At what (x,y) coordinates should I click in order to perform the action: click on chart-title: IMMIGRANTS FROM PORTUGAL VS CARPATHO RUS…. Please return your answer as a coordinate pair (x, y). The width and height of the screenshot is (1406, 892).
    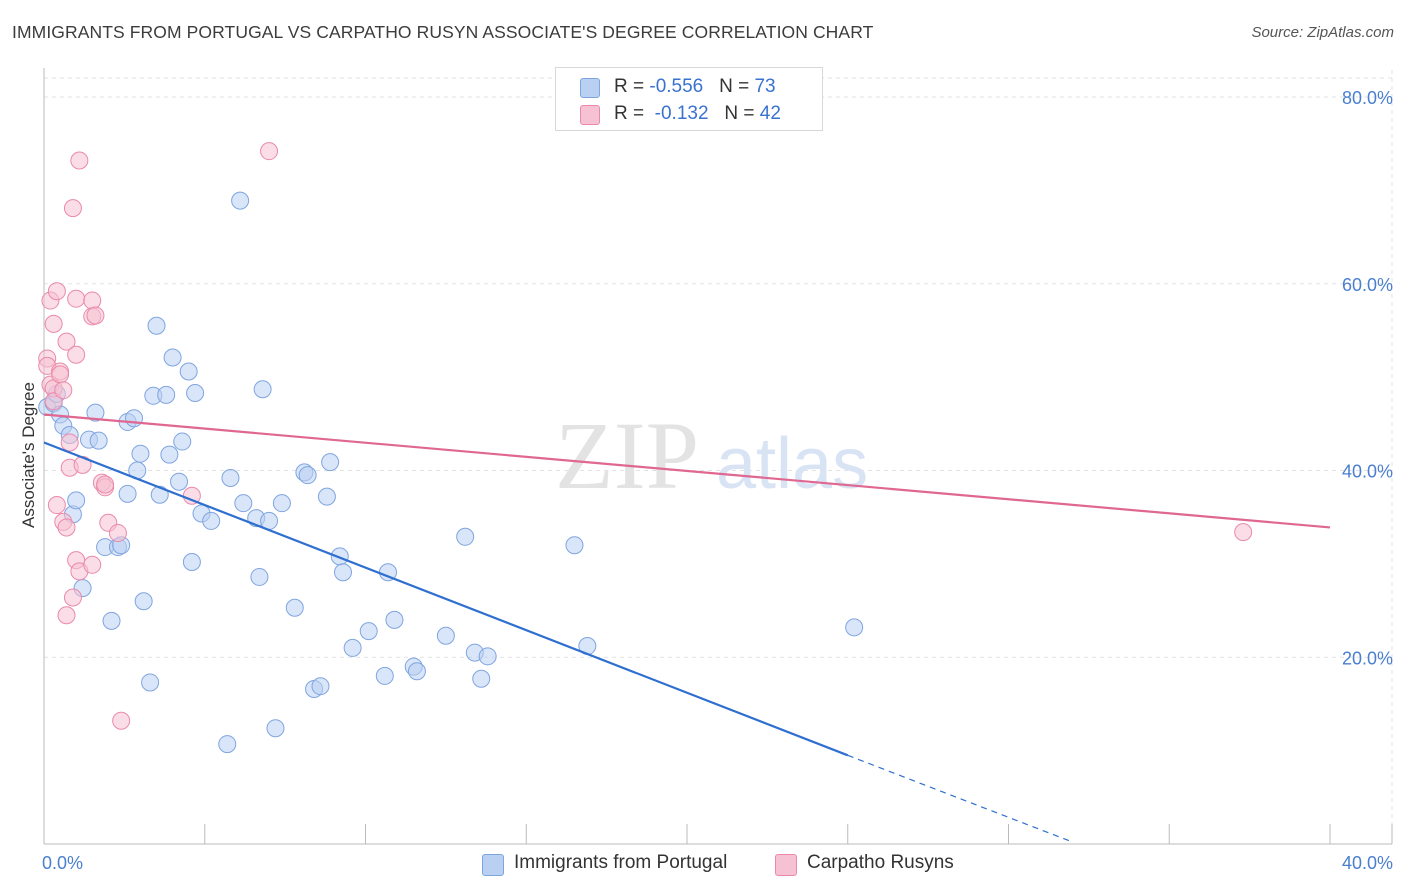
    Looking at the image, I should click on (443, 32).